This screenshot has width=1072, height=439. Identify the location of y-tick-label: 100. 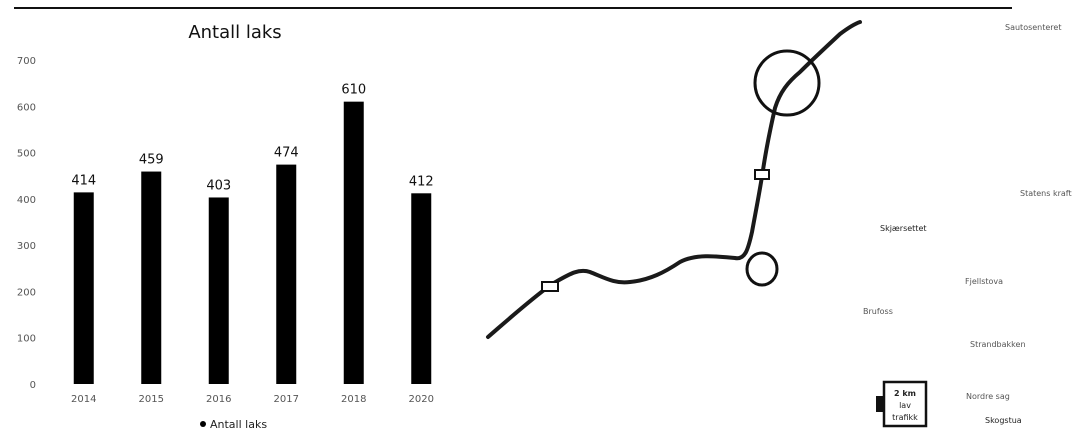
(26, 339).